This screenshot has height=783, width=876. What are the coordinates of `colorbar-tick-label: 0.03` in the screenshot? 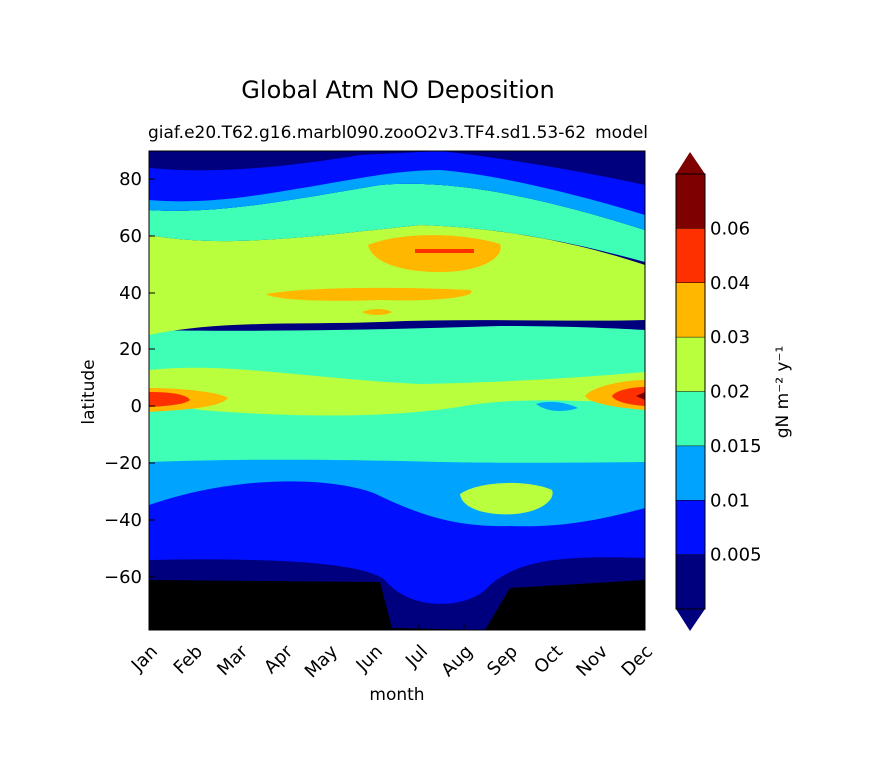 It's located at (730, 337).